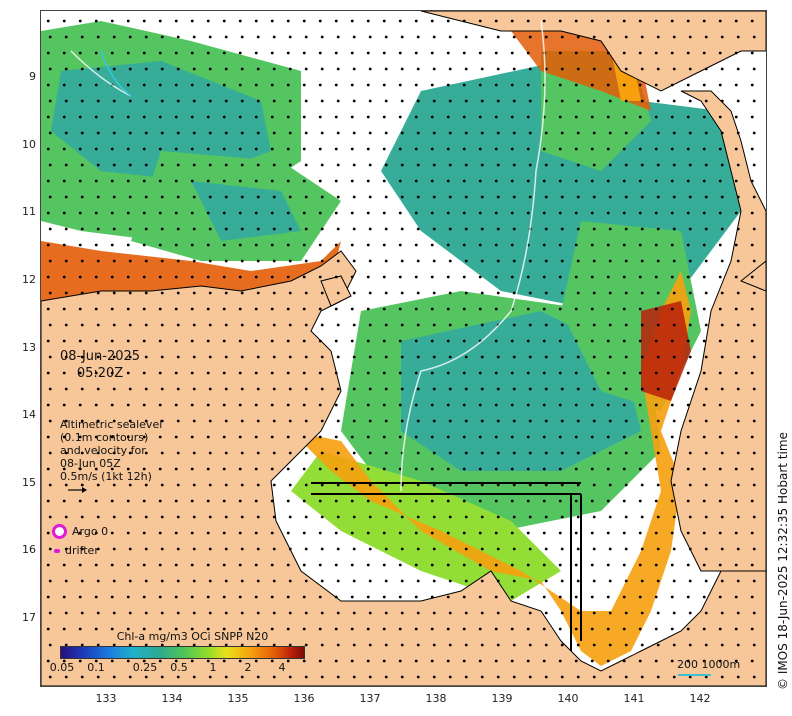 The height and width of the screenshot is (716, 792). Describe the element at coordinates (172, 698) in the screenshot. I see `lon-tick-134: 134` at that location.